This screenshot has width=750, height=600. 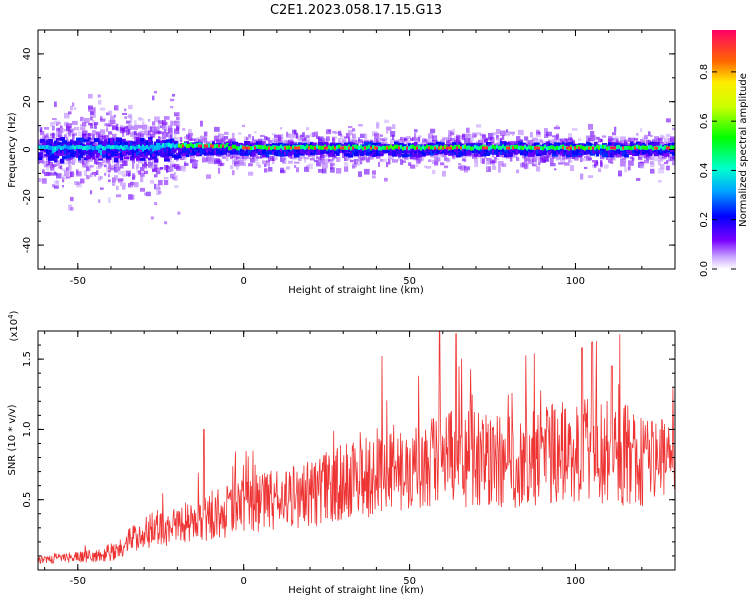 I want to click on snr-scale-label: (x104), so click(x=13, y=325).